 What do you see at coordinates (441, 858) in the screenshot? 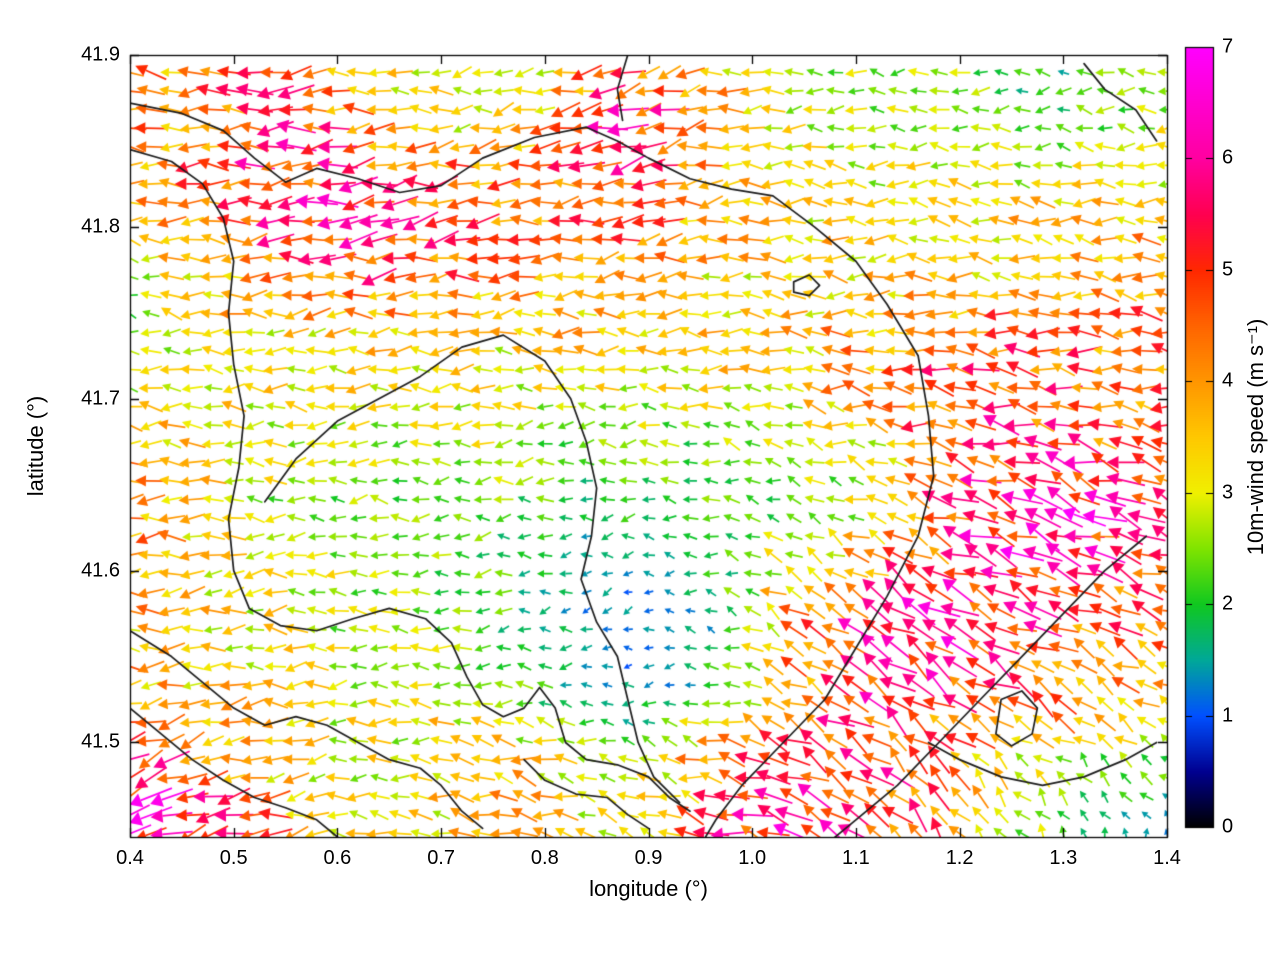
I see `x-tick-label: 0.7` at bounding box center [441, 858].